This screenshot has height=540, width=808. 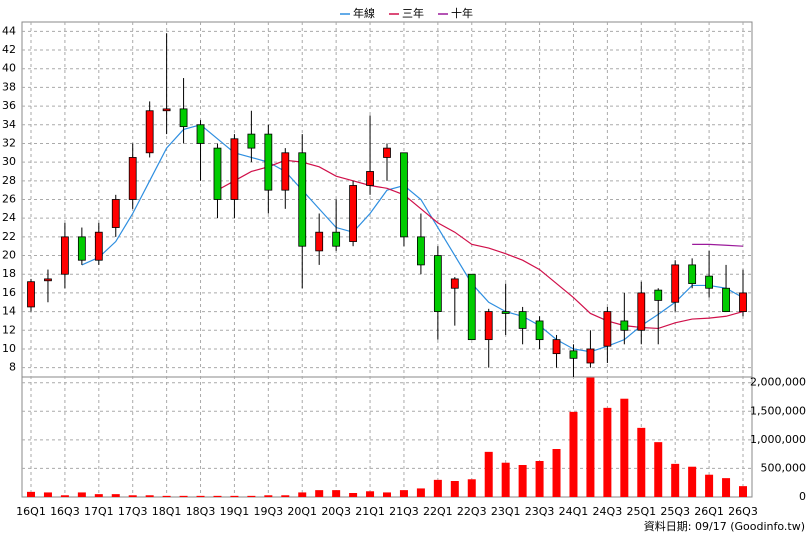 What do you see at coordinates (9, 86) in the screenshot?
I see `y-tick-label: 38` at bounding box center [9, 86].